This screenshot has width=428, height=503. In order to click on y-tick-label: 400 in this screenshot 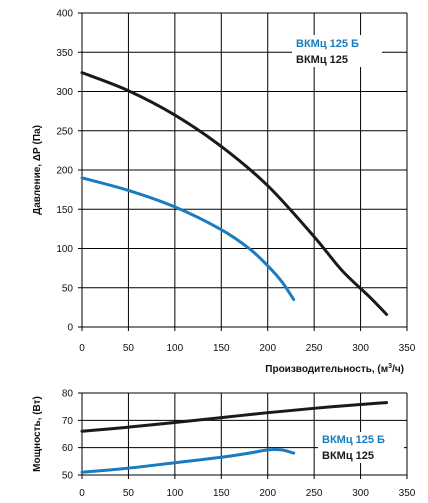, I will do `click(64, 14)`.